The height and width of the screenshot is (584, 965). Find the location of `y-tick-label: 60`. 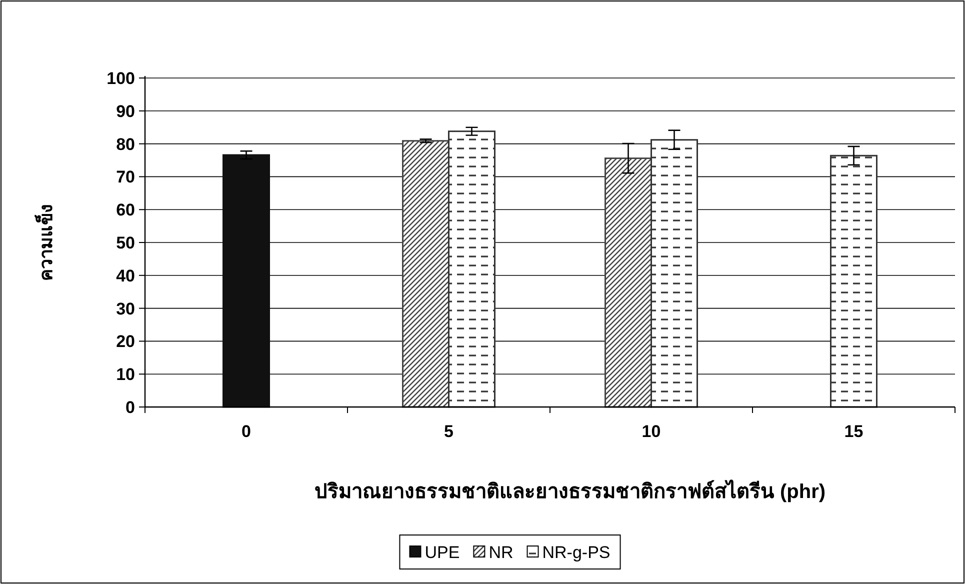

y-tick-label: 60 is located at coordinates (125, 210).